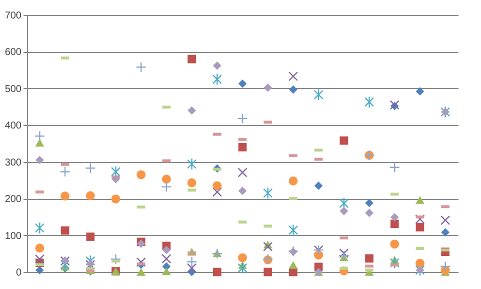 This screenshot has width=481, height=289. Describe the element at coordinates (13, 126) in the screenshot. I see `y-tick-label: 400` at that location.